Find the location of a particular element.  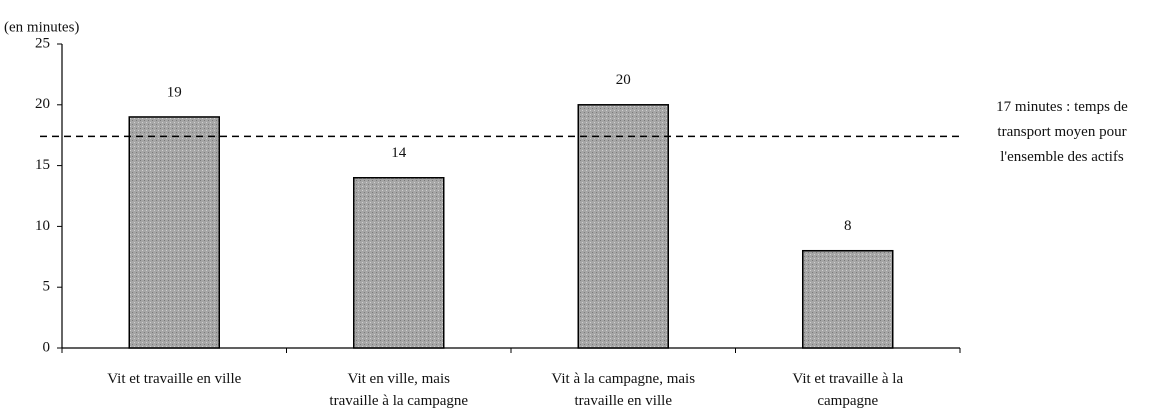

y-tick-label: 10 is located at coordinates (42, 226).